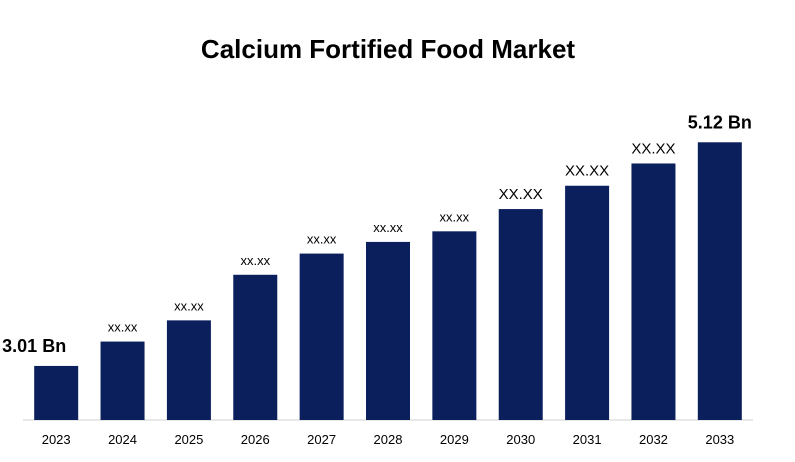 The width and height of the screenshot is (795, 462). Describe the element at coordinates (122, 439) in the screenshot. I see `x-tick-label: 2024` at that location.